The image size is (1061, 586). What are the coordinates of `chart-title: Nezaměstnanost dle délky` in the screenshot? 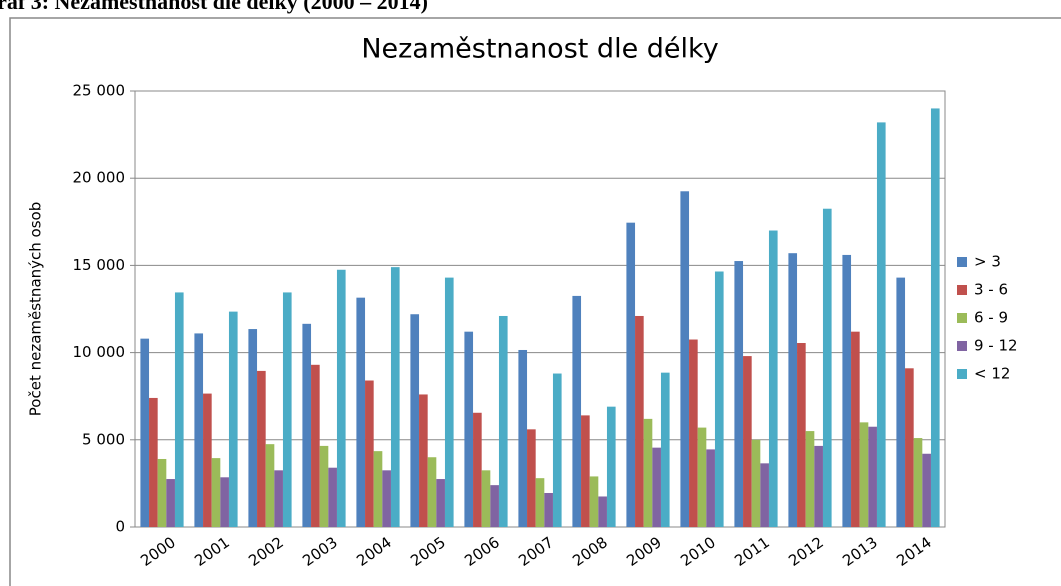 It's located at (539, 49).